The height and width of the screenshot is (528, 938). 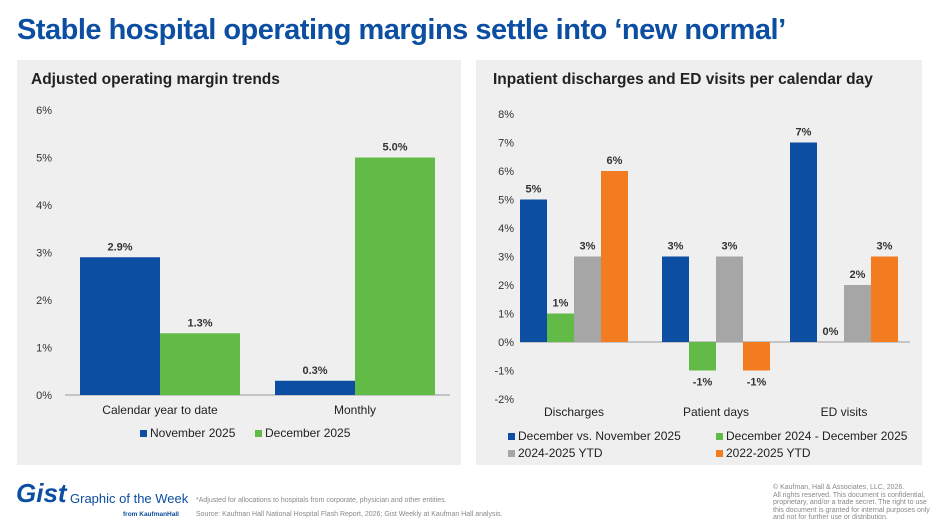 I want to click on category-label: Calendar year to date, so click(x=160, y=410).